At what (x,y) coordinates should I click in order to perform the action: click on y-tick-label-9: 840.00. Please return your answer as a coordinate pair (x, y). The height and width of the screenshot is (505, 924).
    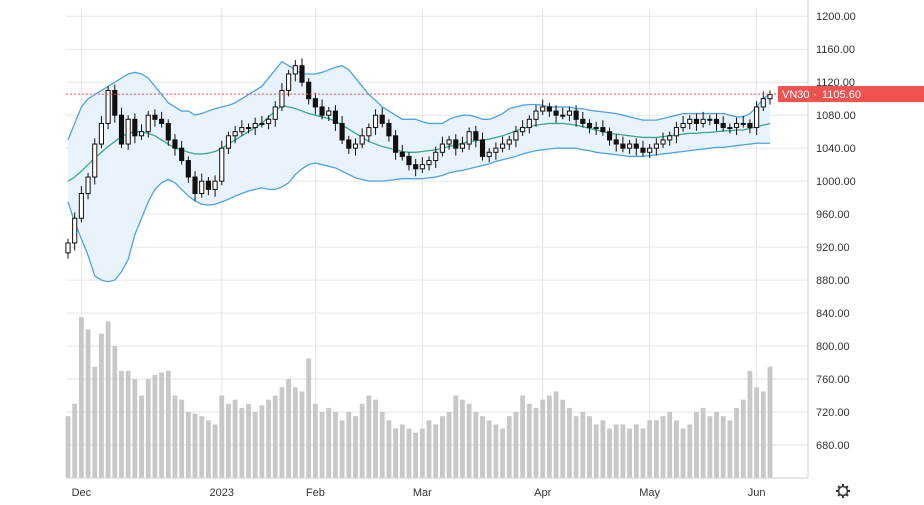
    Looking at the image, I should click on (833, 314).